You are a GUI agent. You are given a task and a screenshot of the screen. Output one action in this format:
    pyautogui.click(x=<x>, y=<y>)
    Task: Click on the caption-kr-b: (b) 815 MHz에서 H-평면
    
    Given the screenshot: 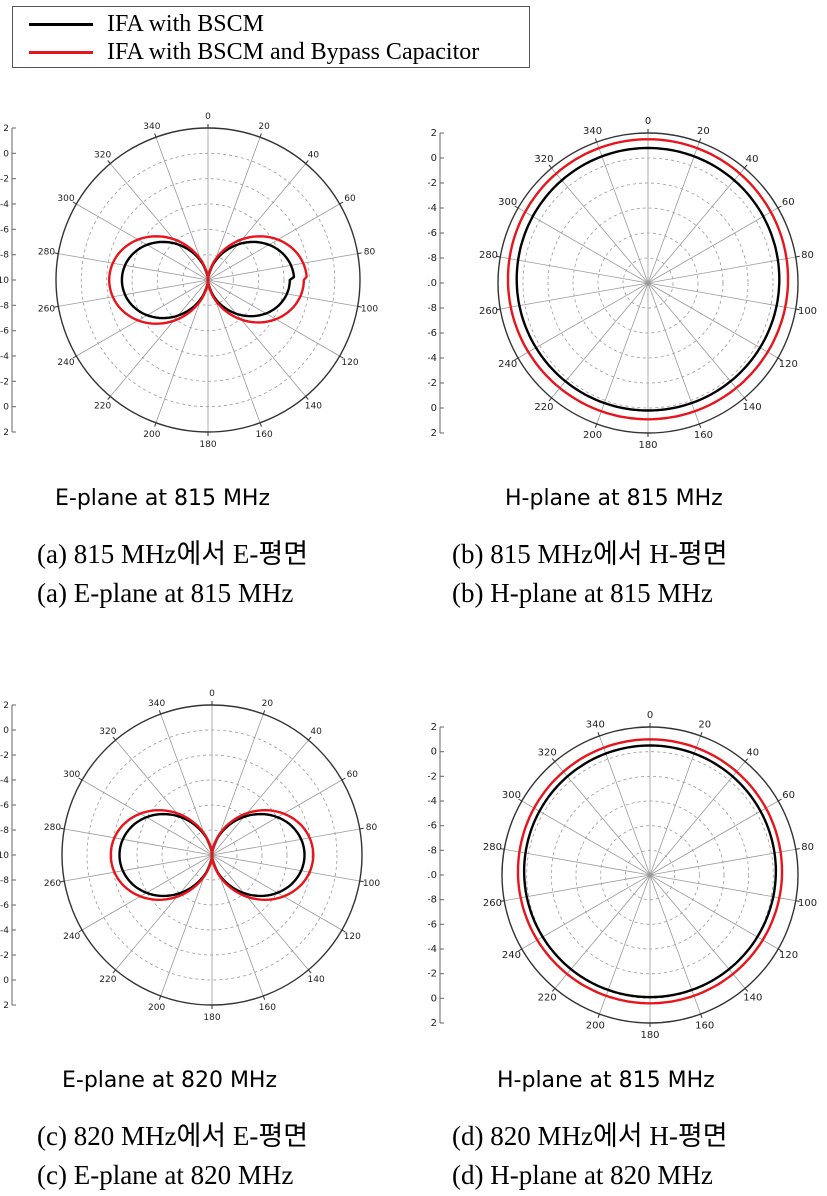 What is the action you would take?
    pyautogui.click(x=590, y=554)
    